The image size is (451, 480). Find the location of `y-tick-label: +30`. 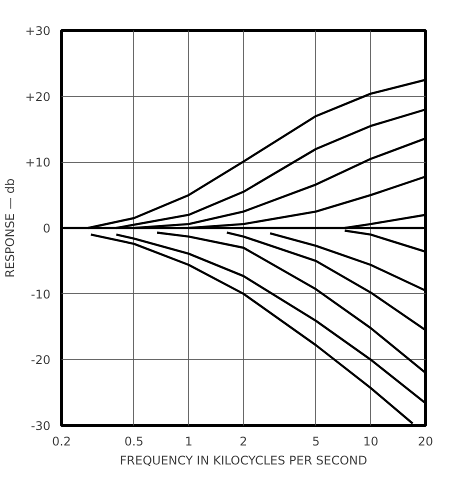

y-tick-label: +30 is located at coordinates (38, 31).